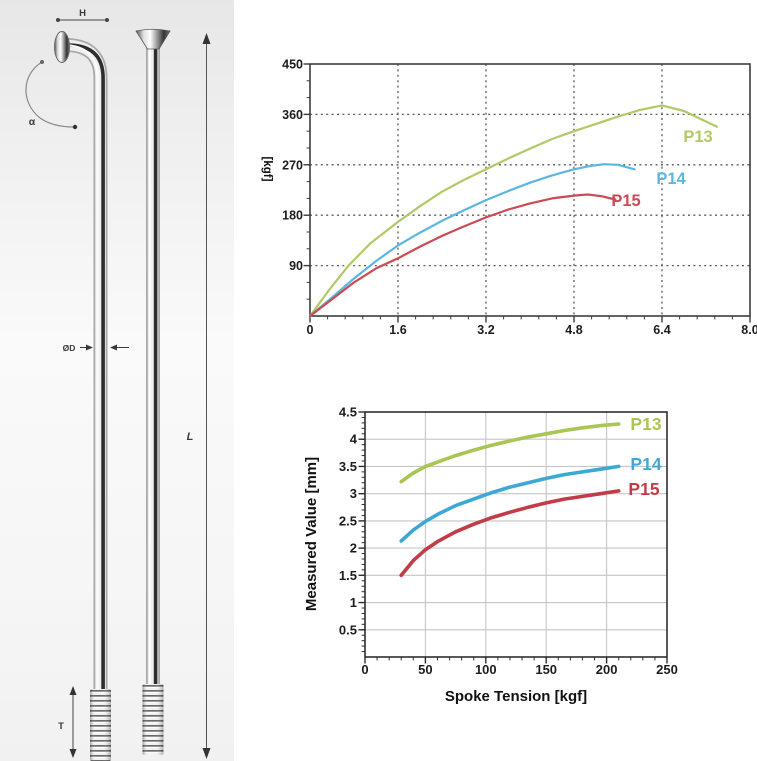 The height and width of the screenshot is (761, 757). Describe the element at coordinates (67, 722) in the screenshot. I see `dimension-thread-length: T` at that location.